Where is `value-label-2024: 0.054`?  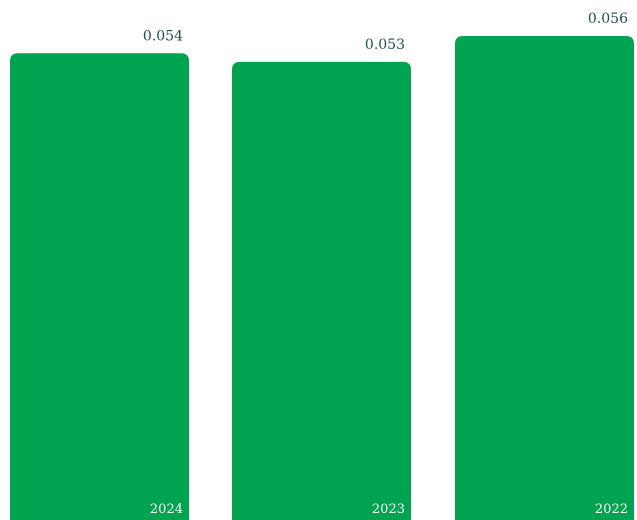 value-label-2024: 0.054 is located at coordinates (163, 36).